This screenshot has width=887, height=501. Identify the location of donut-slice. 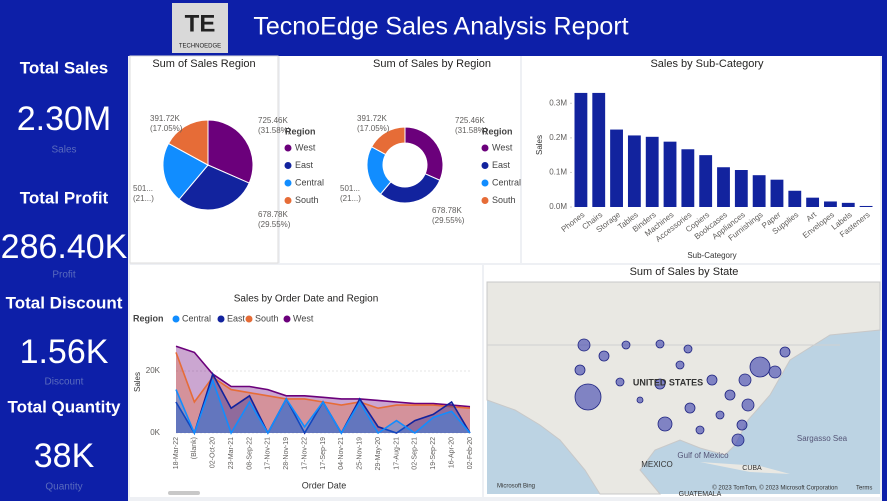
(388, 141).